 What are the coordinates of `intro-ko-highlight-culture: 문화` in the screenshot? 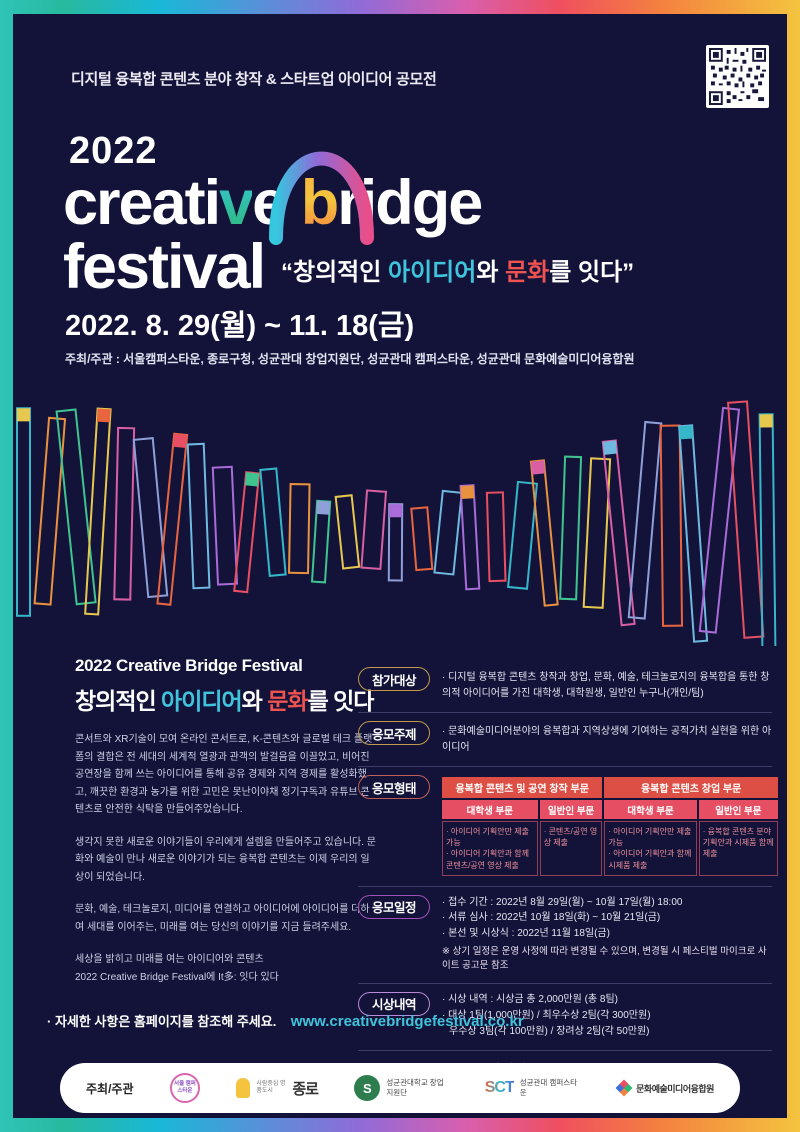 It's located at (287, 701).